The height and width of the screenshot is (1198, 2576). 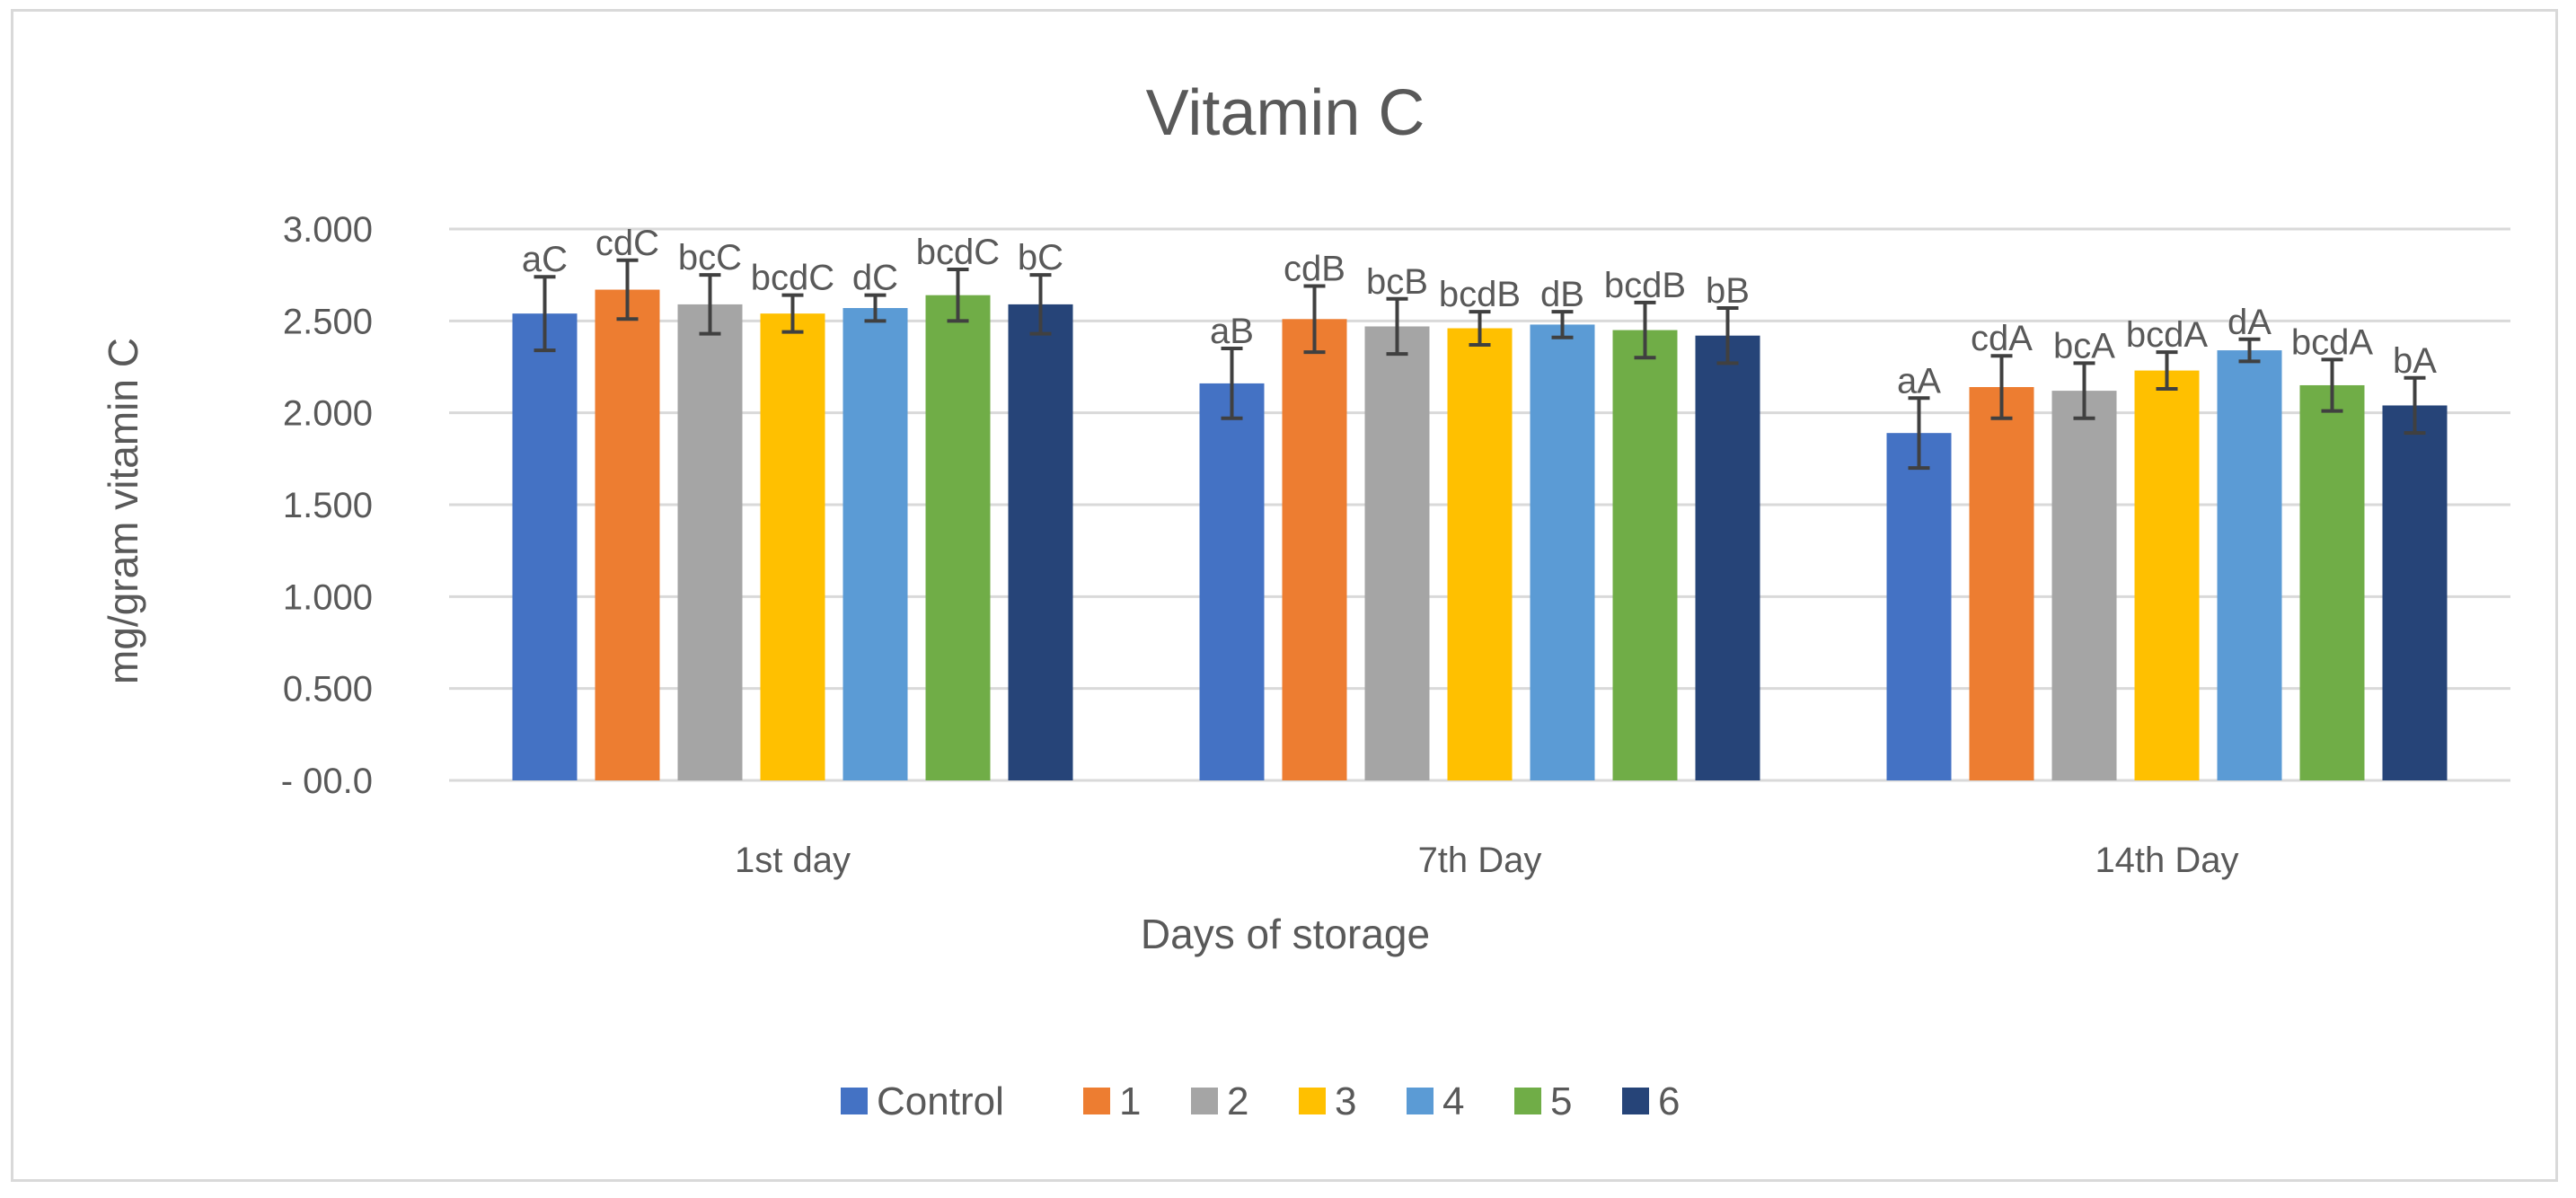 I want to click on significance-label: bcC, so click(x=710, y=257).